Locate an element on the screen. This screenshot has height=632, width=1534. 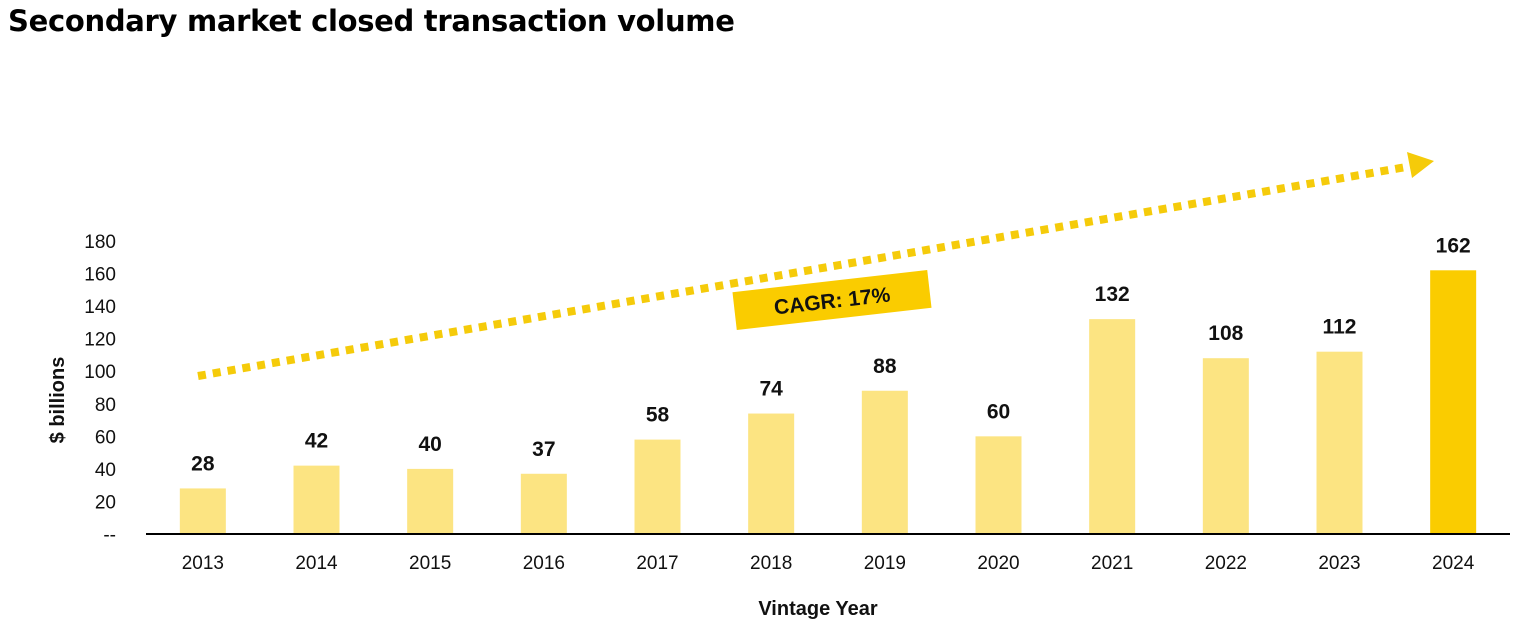
x-tick-label-2022: 2022 is located at coordinates (1226, 563).